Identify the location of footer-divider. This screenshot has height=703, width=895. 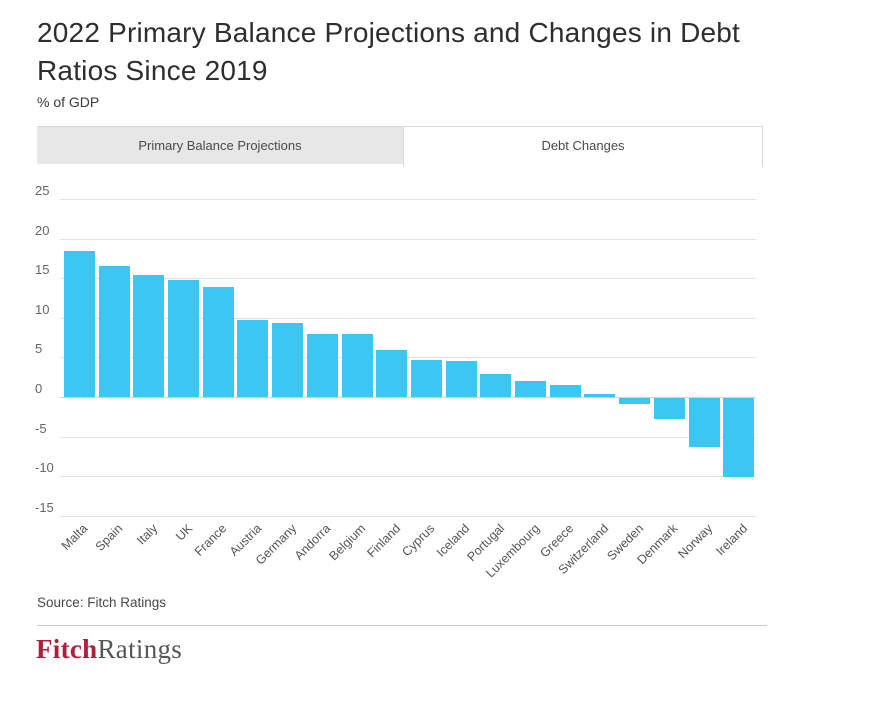
(402, 625).